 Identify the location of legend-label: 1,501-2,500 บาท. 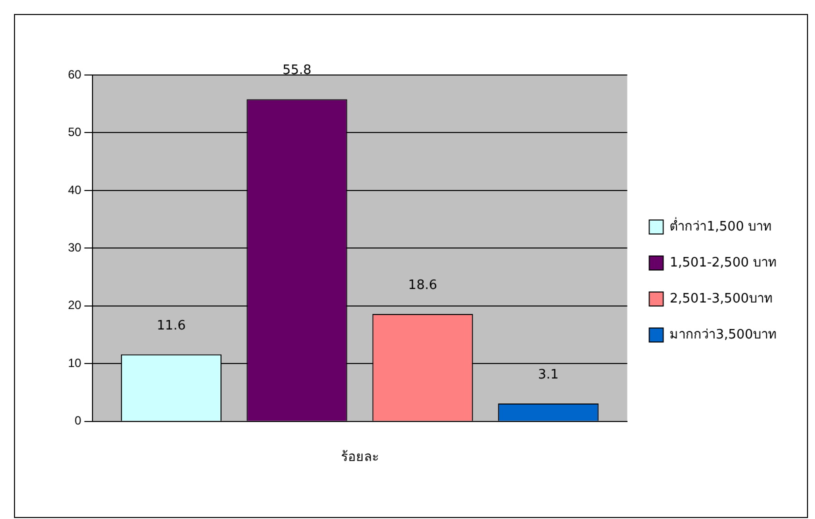
(724, 262).